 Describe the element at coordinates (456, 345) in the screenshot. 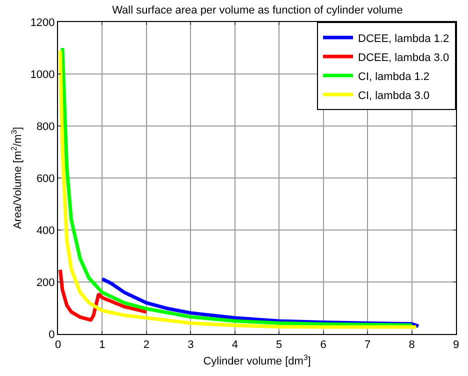

I see `x-tick-label: 9` at that location.